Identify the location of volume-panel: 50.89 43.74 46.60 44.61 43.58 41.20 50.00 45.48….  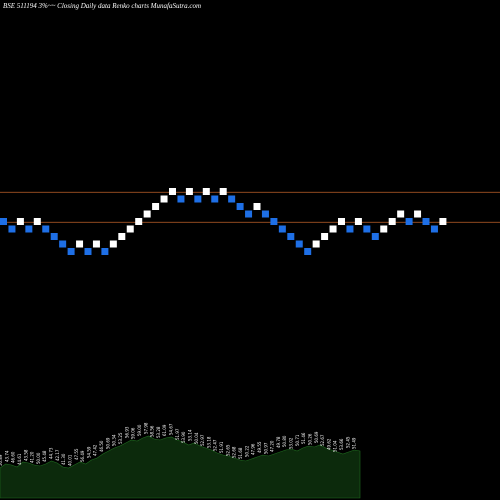
(180, 460).